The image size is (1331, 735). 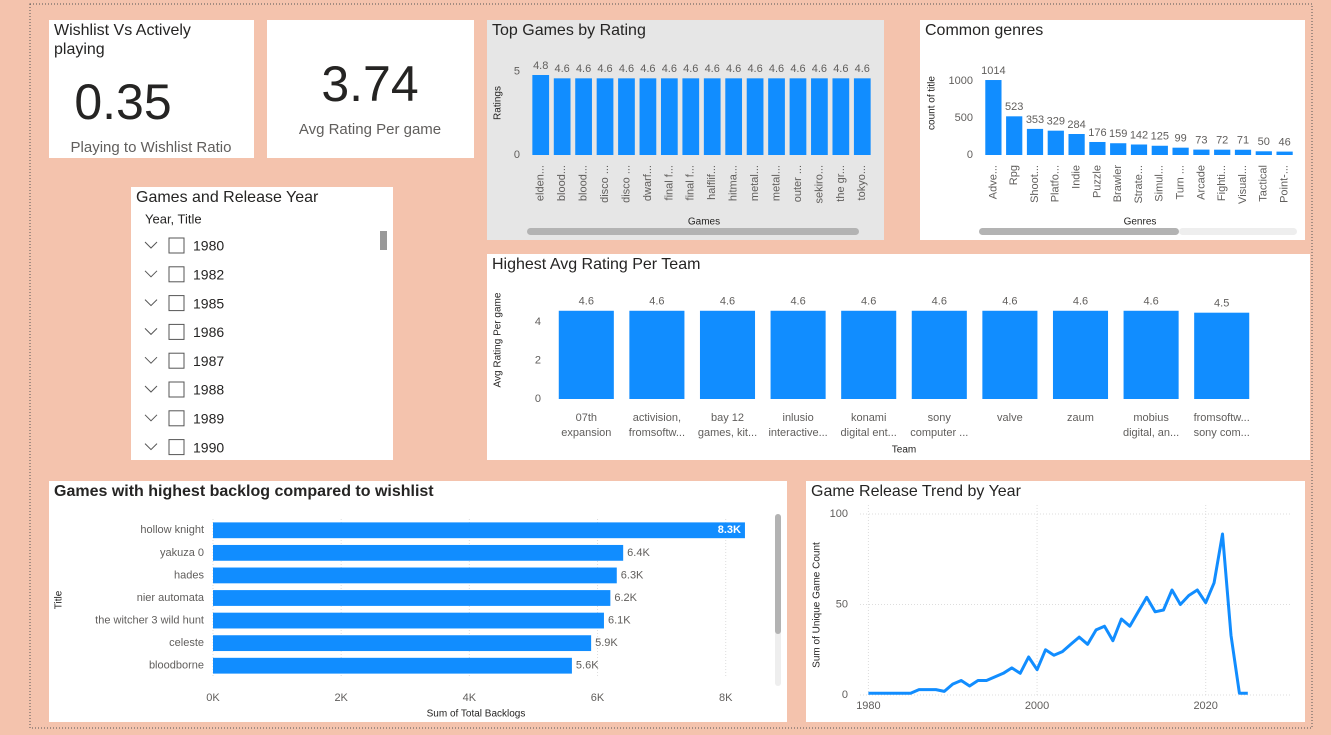 What do you see at coordinates (122, 102) in the screenshot?
I see `card-value: 0.35` at bounding box center [122, 102].